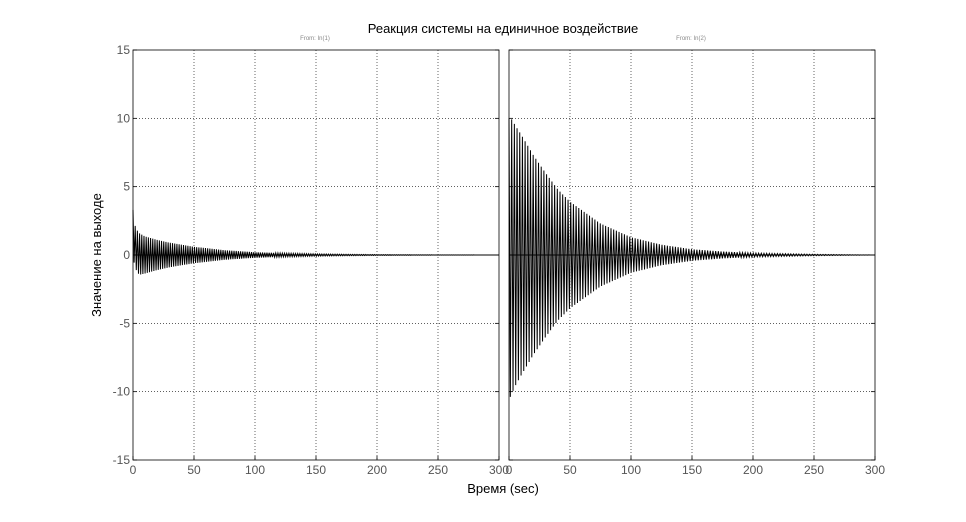  Describe the element at coordinates (315, 39) in the screenshot. I see `panel-left-subtitle: From: In(1)` at that location.